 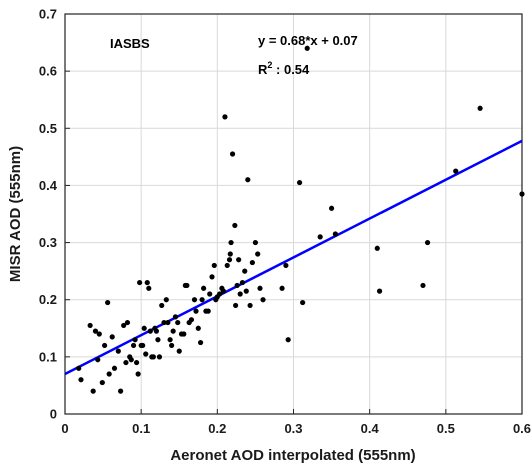 What do you see at coordinates (48, 356) in the screenshot?
I see `y-tick-label: 0.1` at bounding box center [48, 356].